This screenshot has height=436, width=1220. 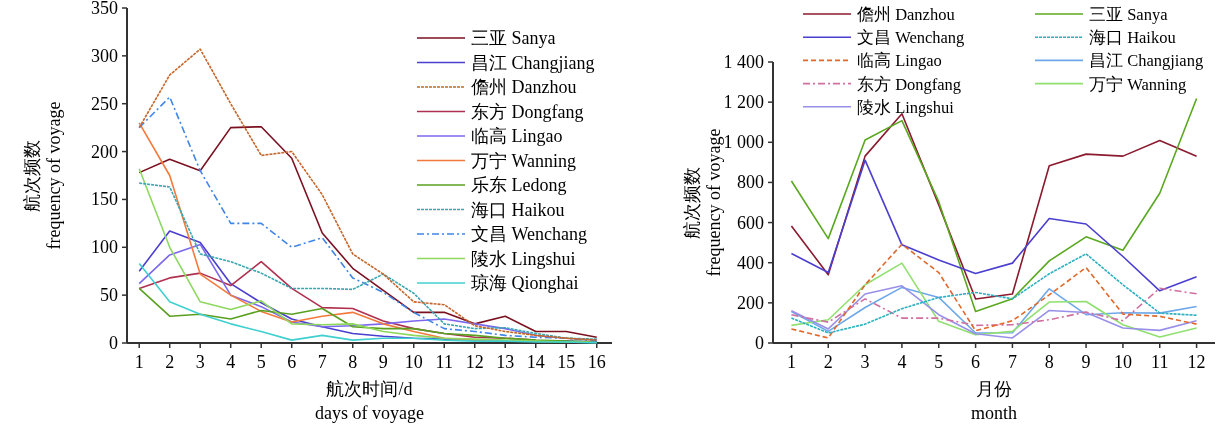 I want to click on y-tick-label: 350, so click(x=104, y=9).